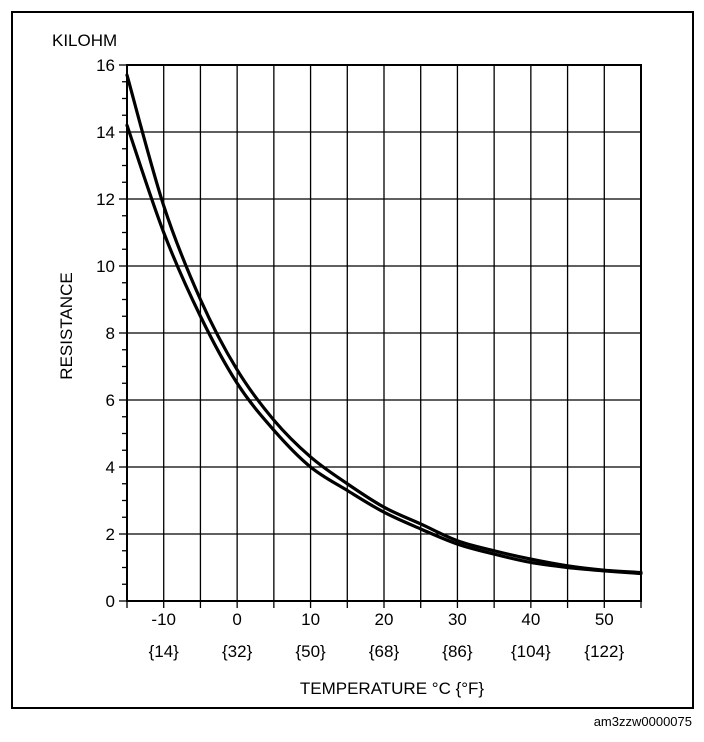  Describe the element at coordinates (457, 651) in the screenshot. I see `x-tick-label-f: {86}` at that location.